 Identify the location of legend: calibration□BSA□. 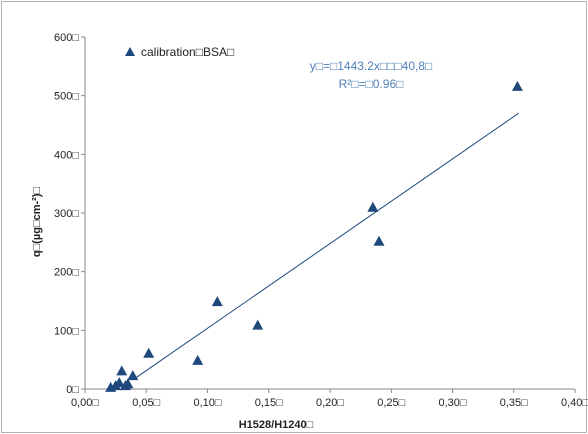
(179, 52).